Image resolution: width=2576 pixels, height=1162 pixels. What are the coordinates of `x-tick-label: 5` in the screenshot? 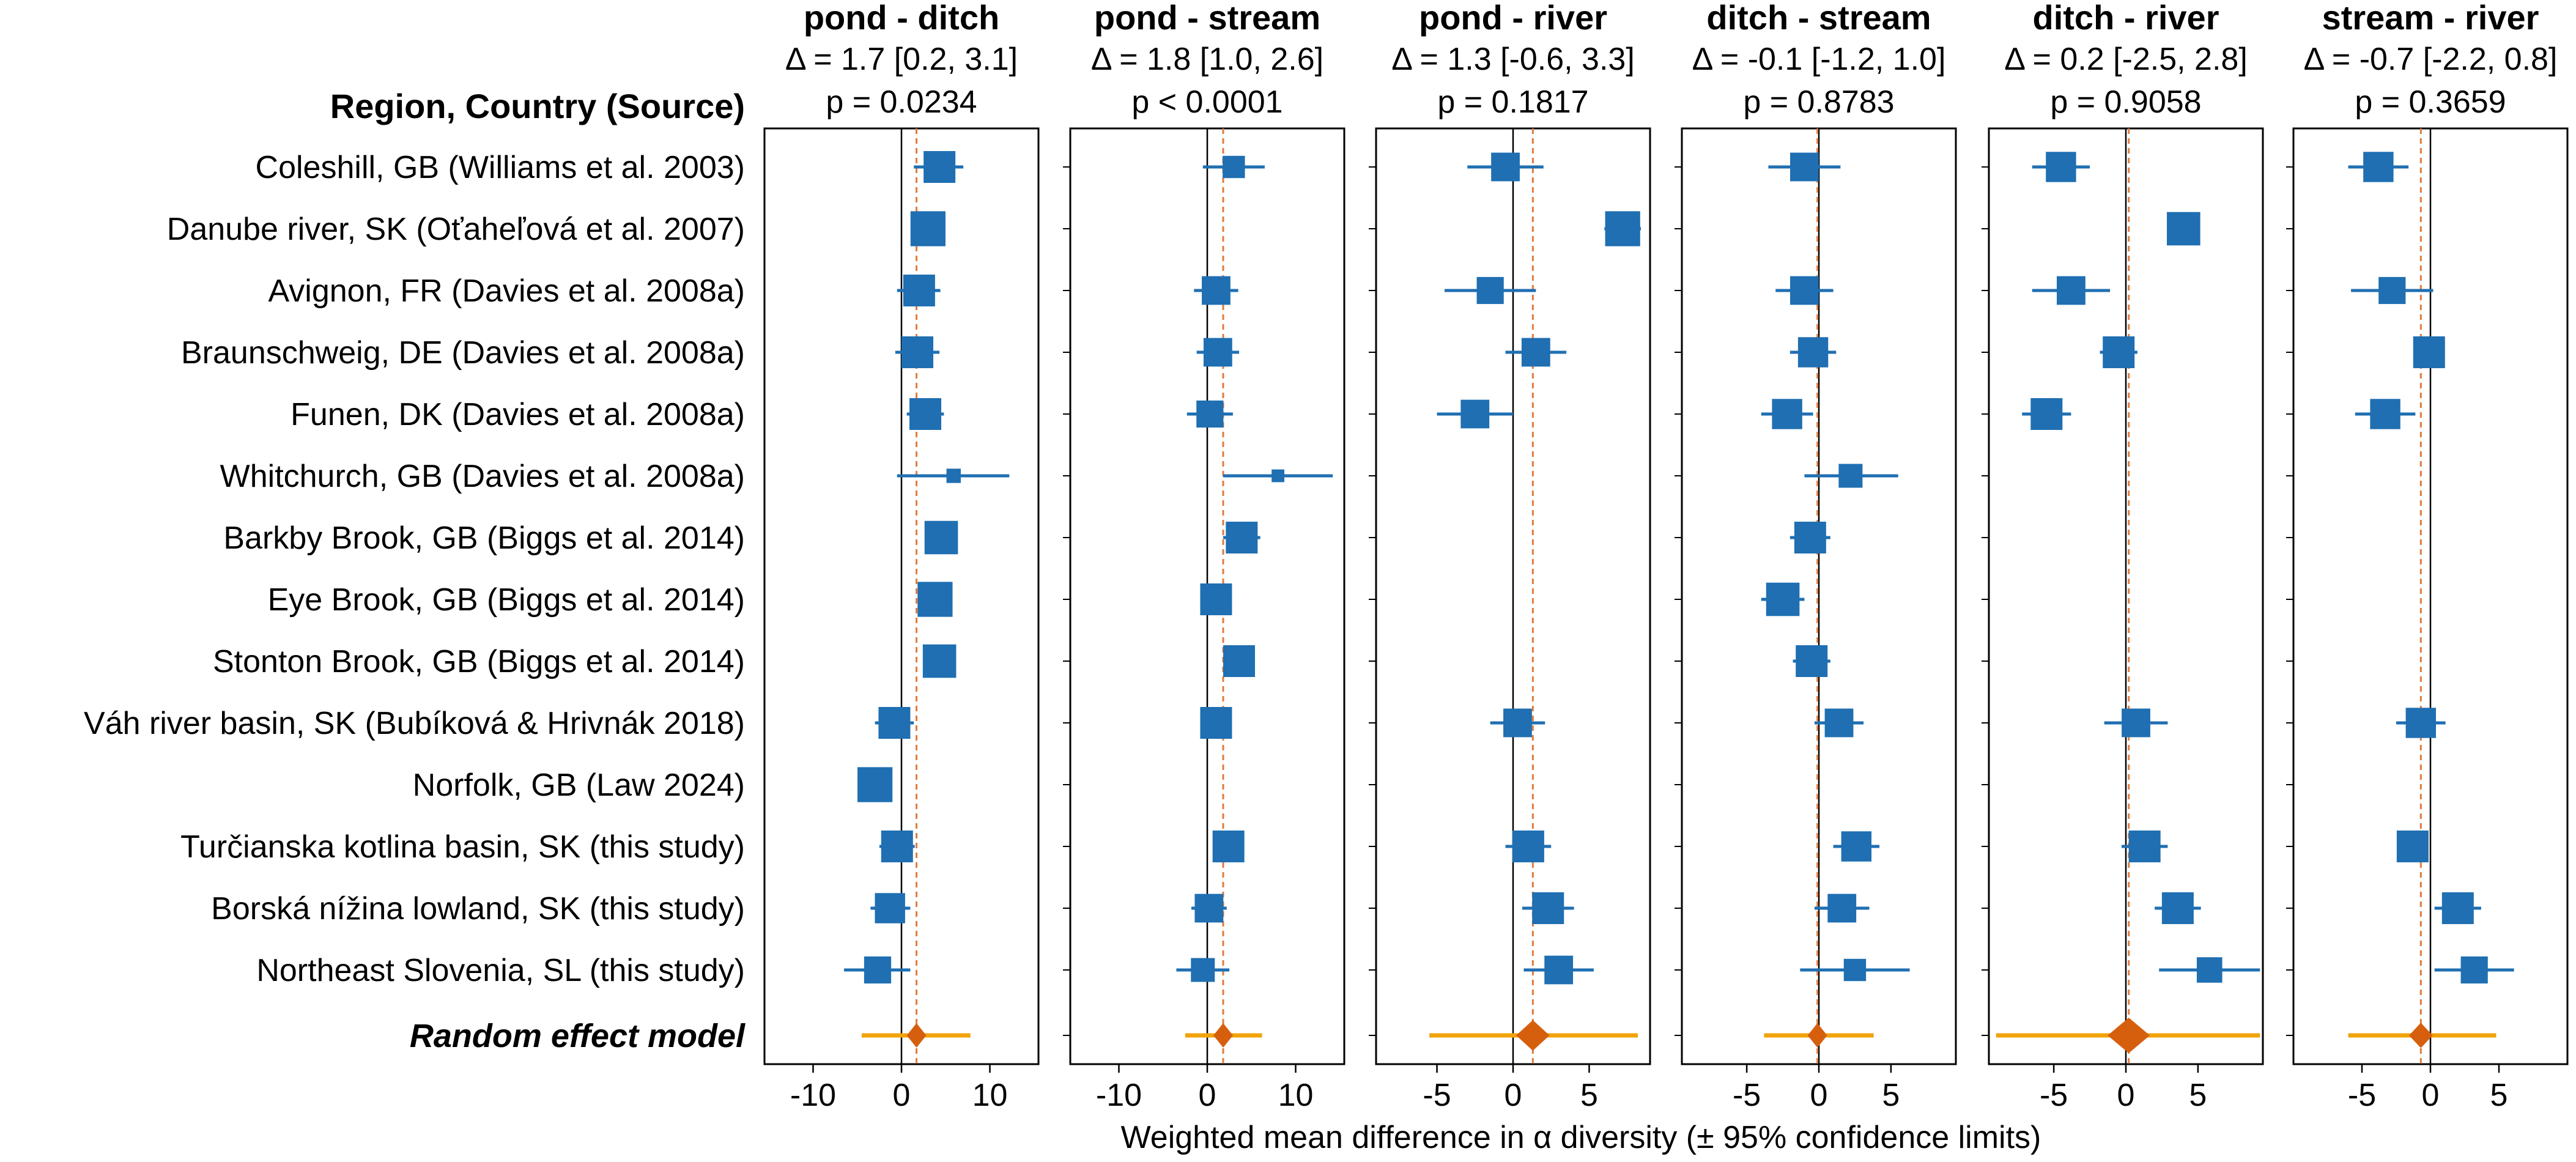 It's located at (1891, 1095).